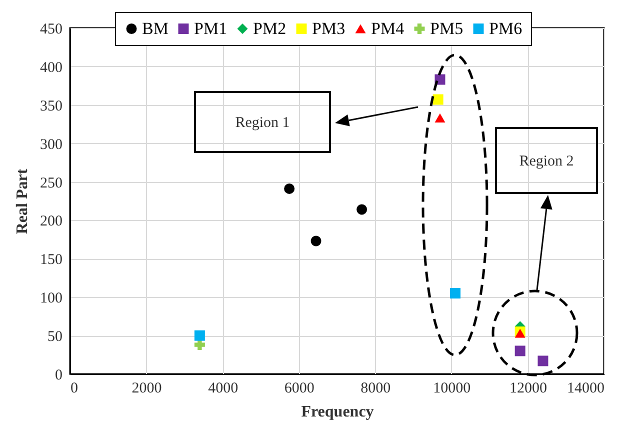 The height and width of the screenshot is (448, 629). I want to click on y-tick-label: 450, so click(51, 30).